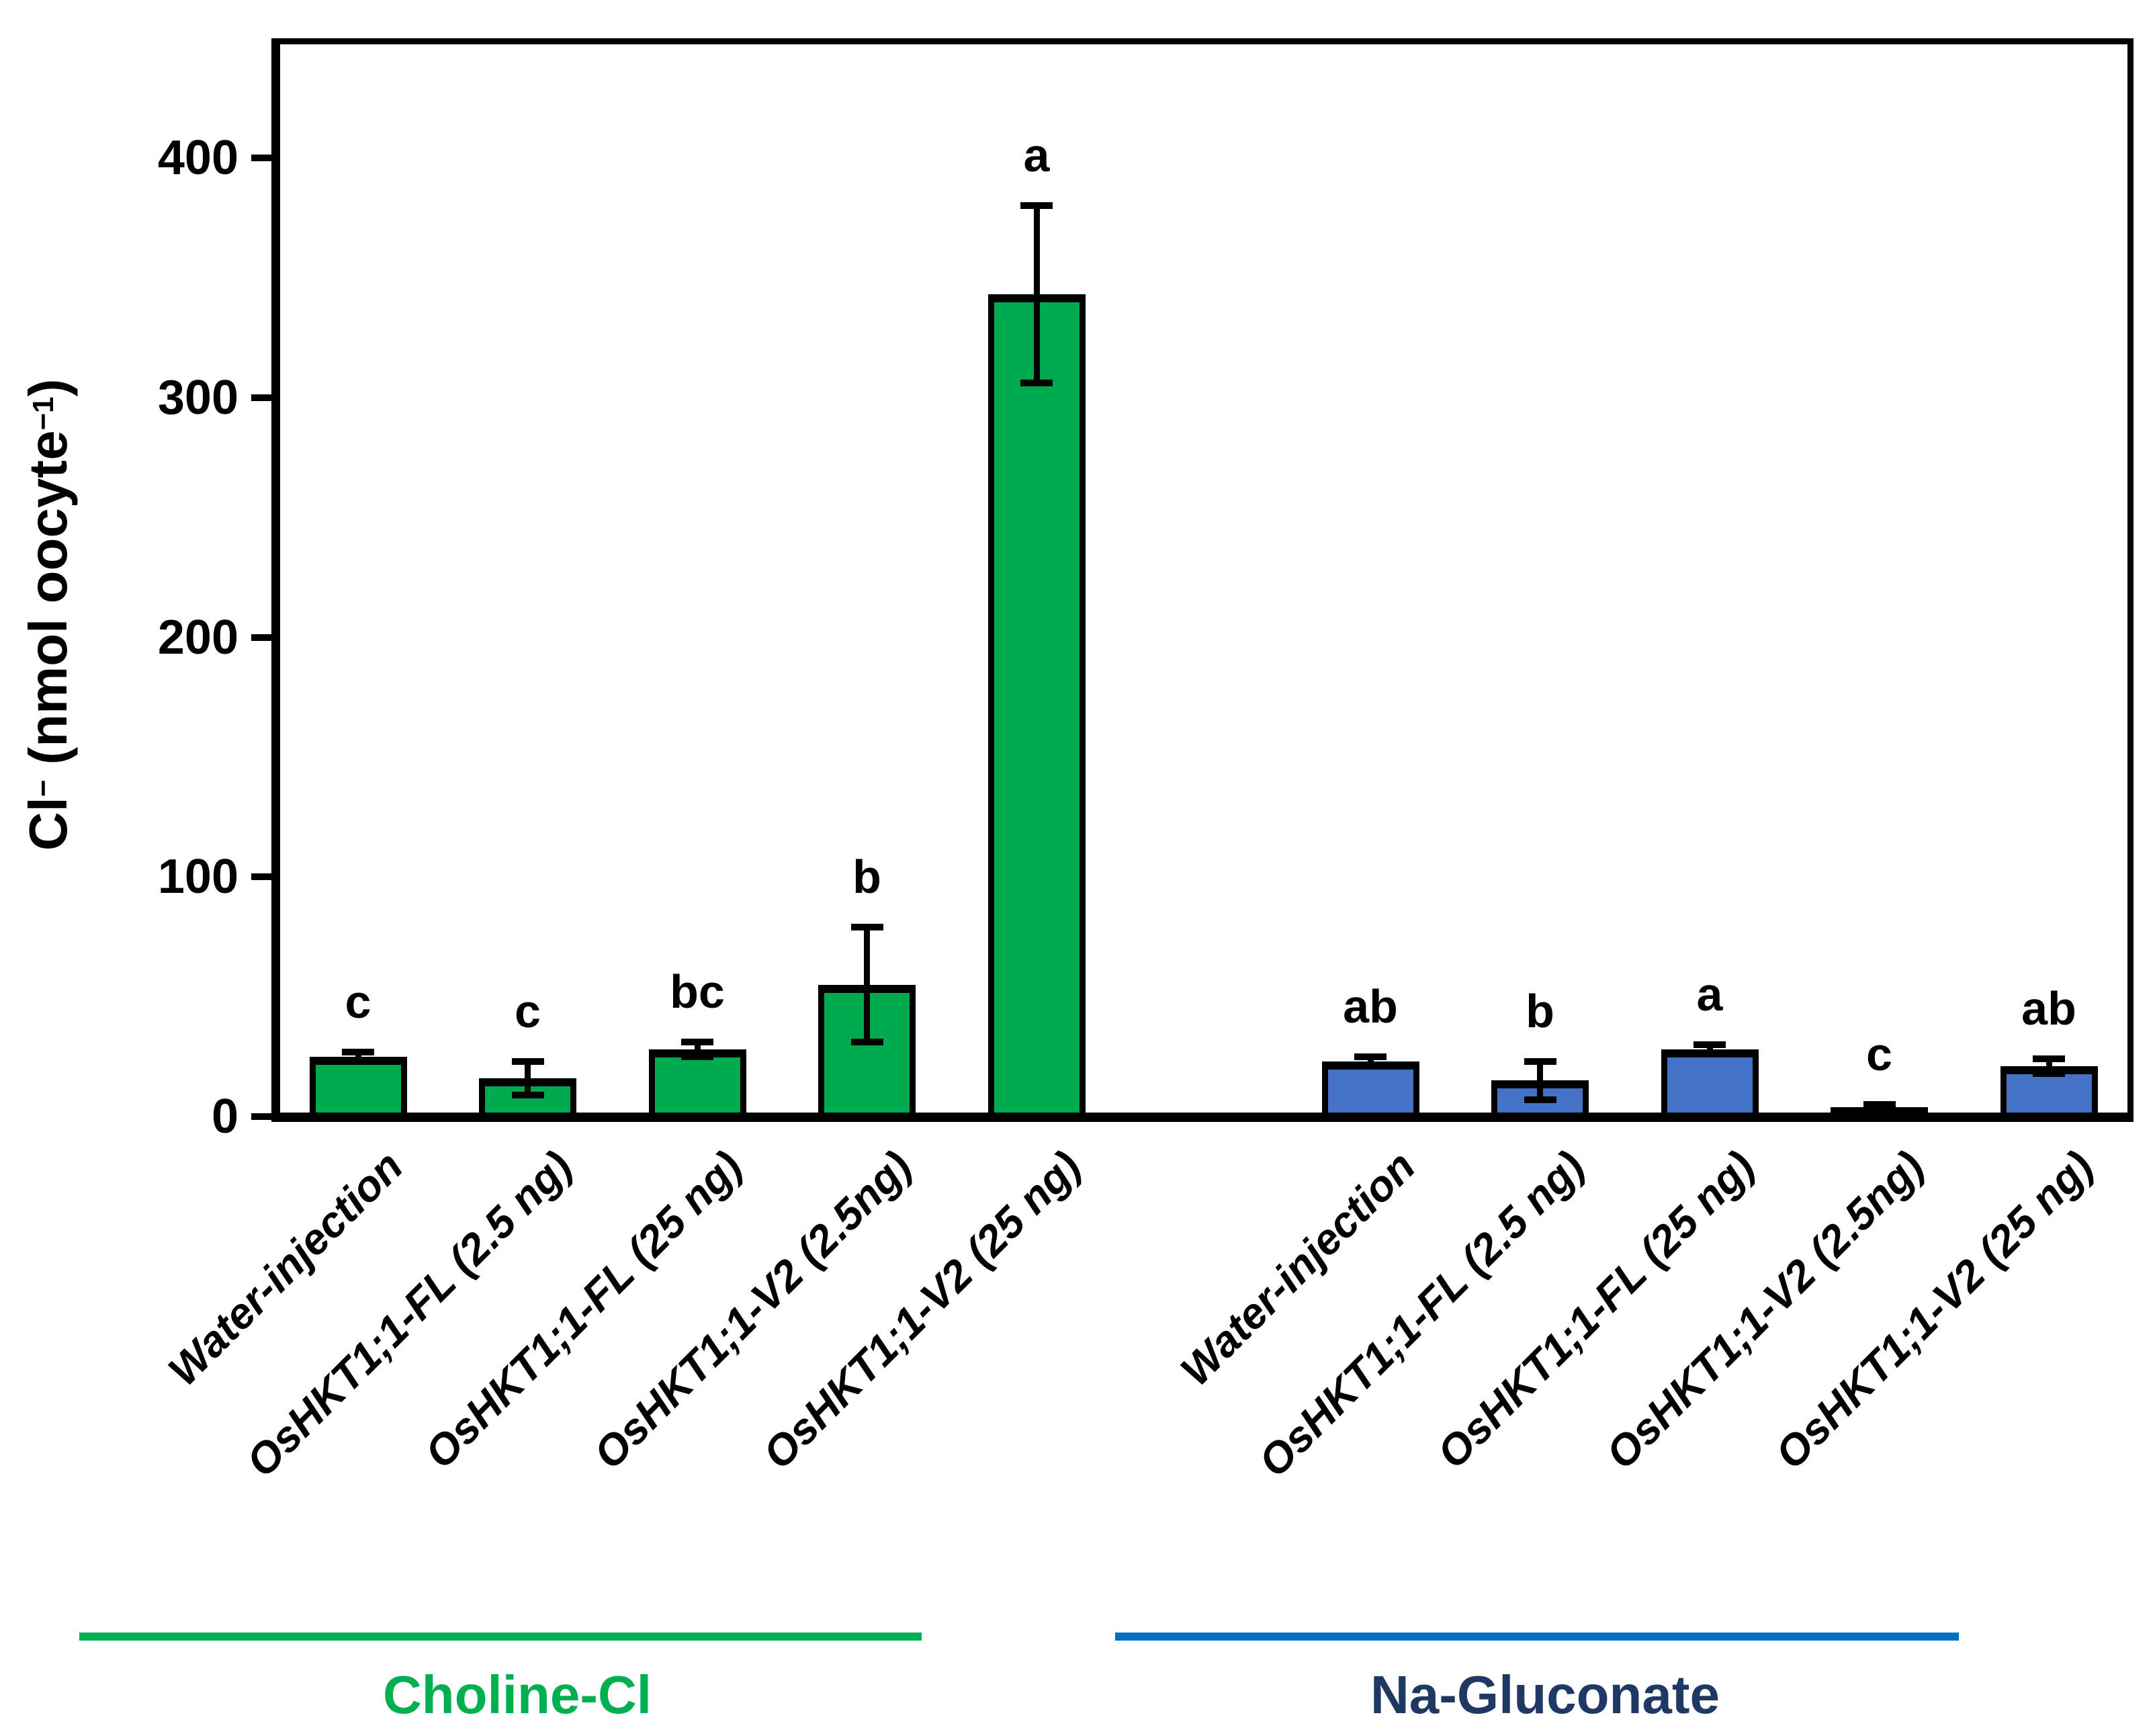 This screenshot has height=1736, width=2155. Describe the element at coordinates (500, 1637) in the screenshot. I see `choline-cl-group-line` at that location.